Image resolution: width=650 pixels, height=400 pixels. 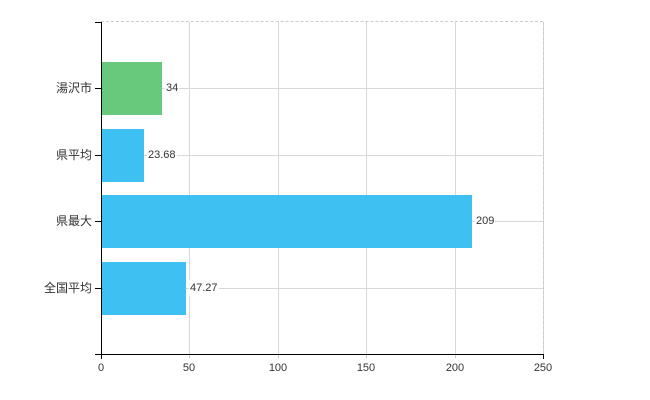 I want to click on bar-value-label: 47.27, so click(x=204, y=288).